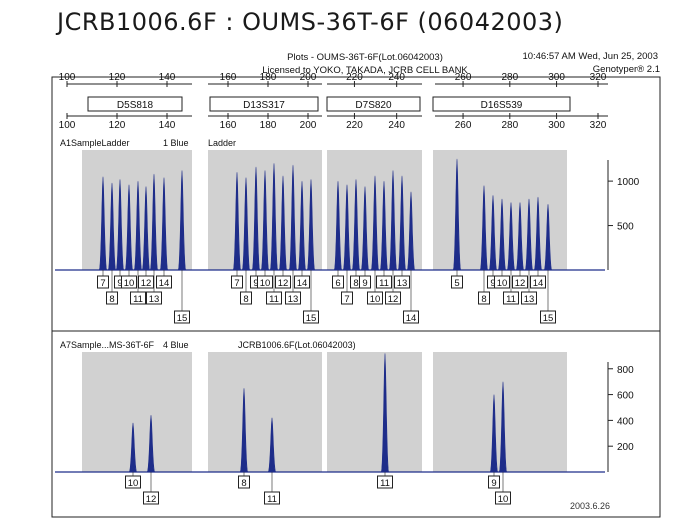 This screenshot has width=700, height=520. Describe the element at coordinates (626, 69) in the screenshot. I see `header-software: Genotyper® 2.1` at that location.